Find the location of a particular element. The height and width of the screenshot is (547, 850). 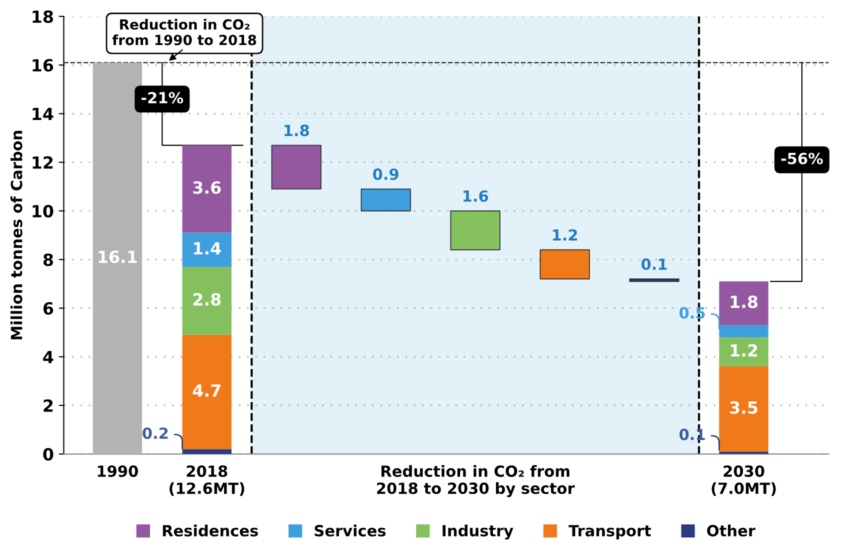

legend-label: Transport is located at coordinates (610, 532).